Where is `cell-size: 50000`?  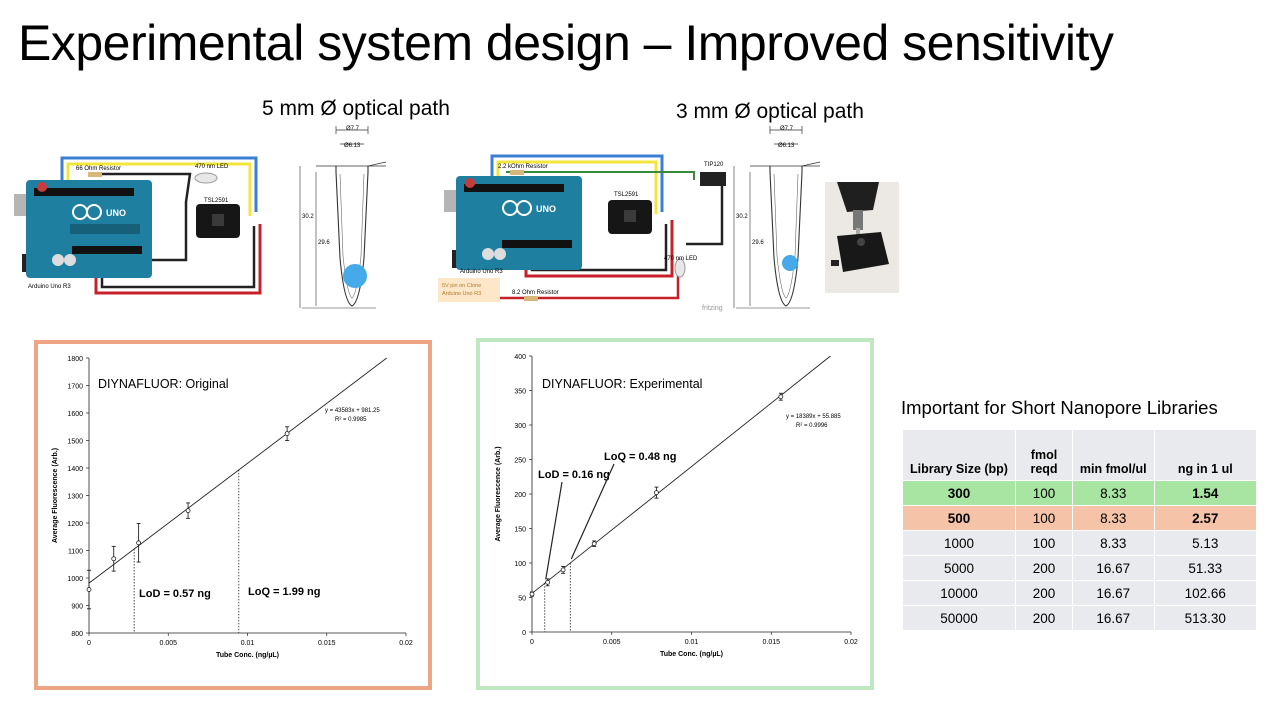
cell-size: 50000 is located at coordinates (959, 618).